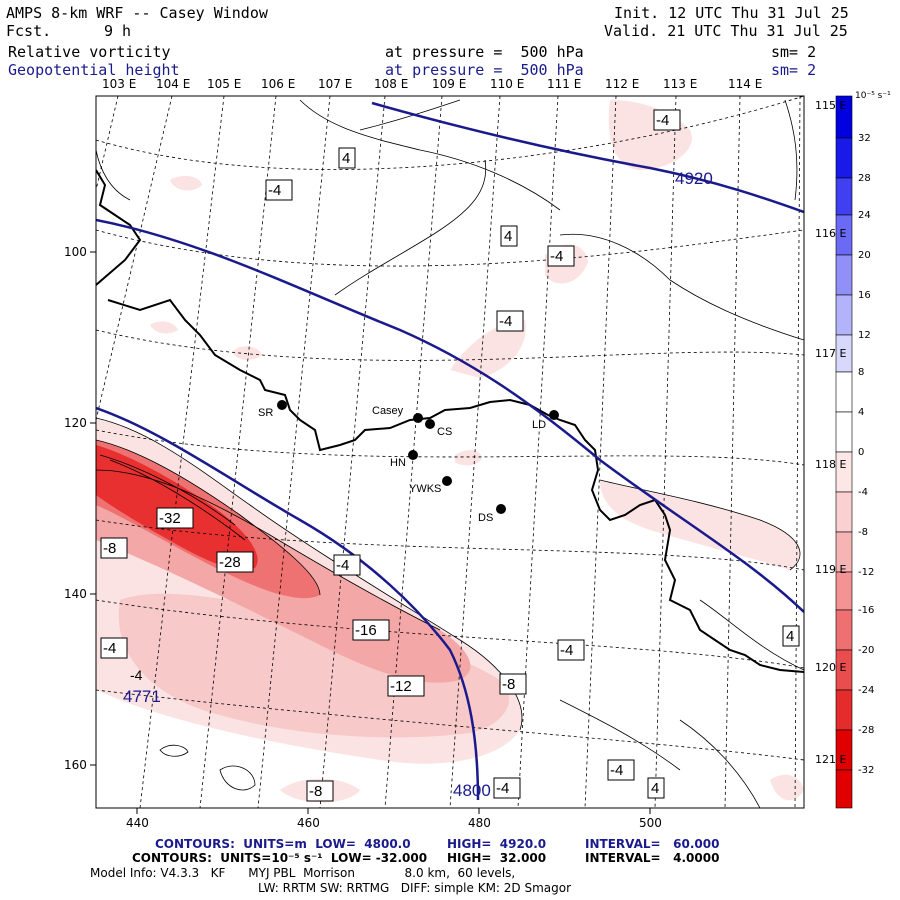 The width and height of the screenshot is (900, 900). What do you see at coordinates (479, 823) in the screenshot?
I see `x-tick-label: 480` at bounding box center [479, 823].